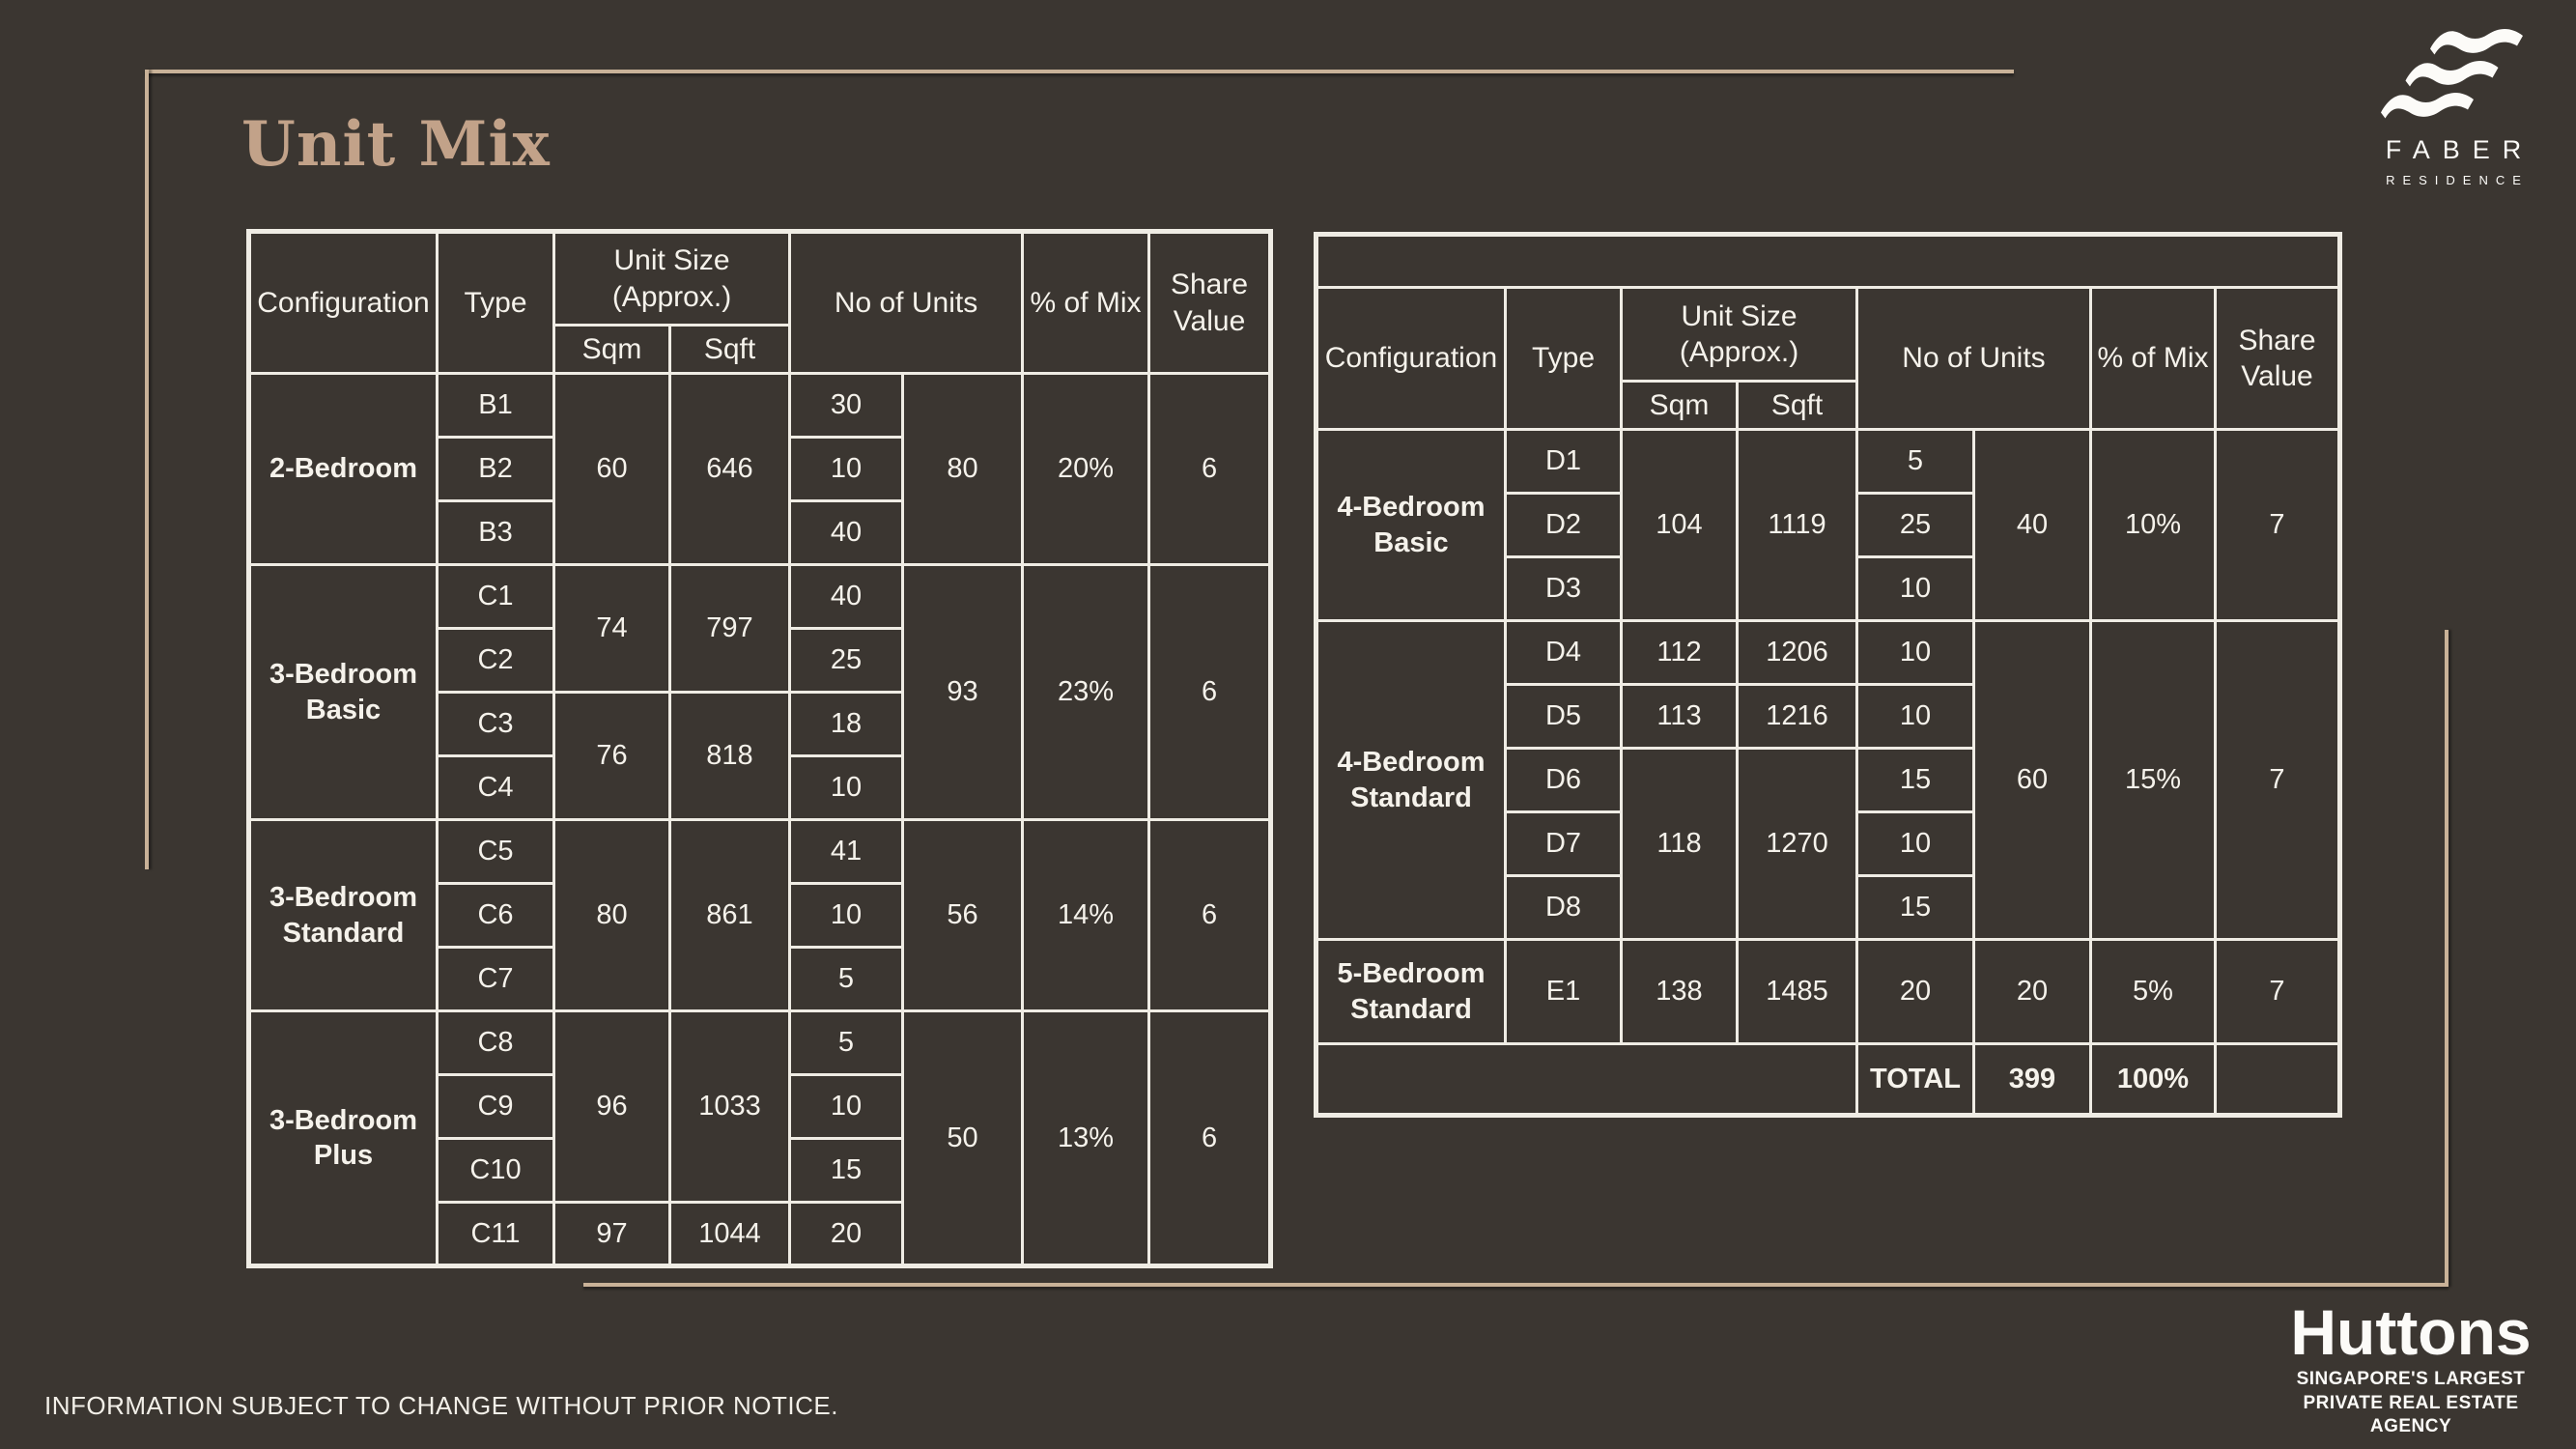 Image resolution: width=2576 pixels, height=1449 pixels. What do you see at coordinates (1516, 1285) in the screenshot?
I see `accent-line-bottom` at bounding box center [1516, 1285].